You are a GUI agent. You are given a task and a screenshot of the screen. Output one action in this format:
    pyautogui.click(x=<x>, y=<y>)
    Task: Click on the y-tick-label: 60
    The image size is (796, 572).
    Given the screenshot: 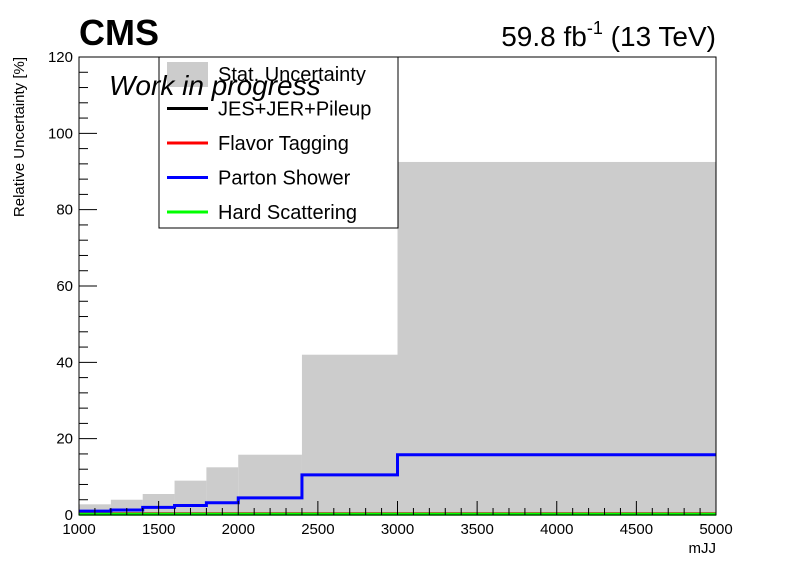 What is the action you would take?
    pyautogui.click(x=64, y=286)
    